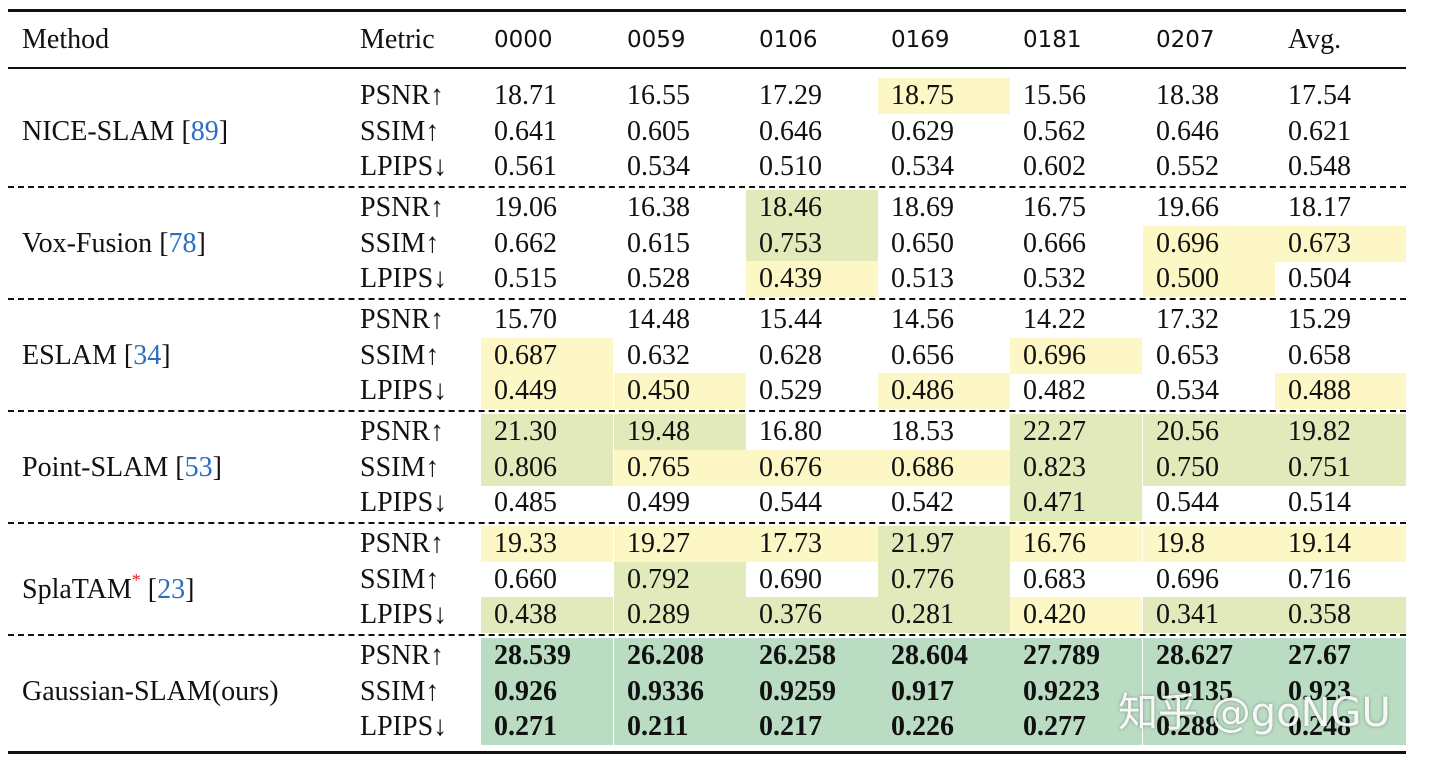 This screenshot has height=775, width=1440. I want to click on header-cell: Avg., so click(1315, 39).